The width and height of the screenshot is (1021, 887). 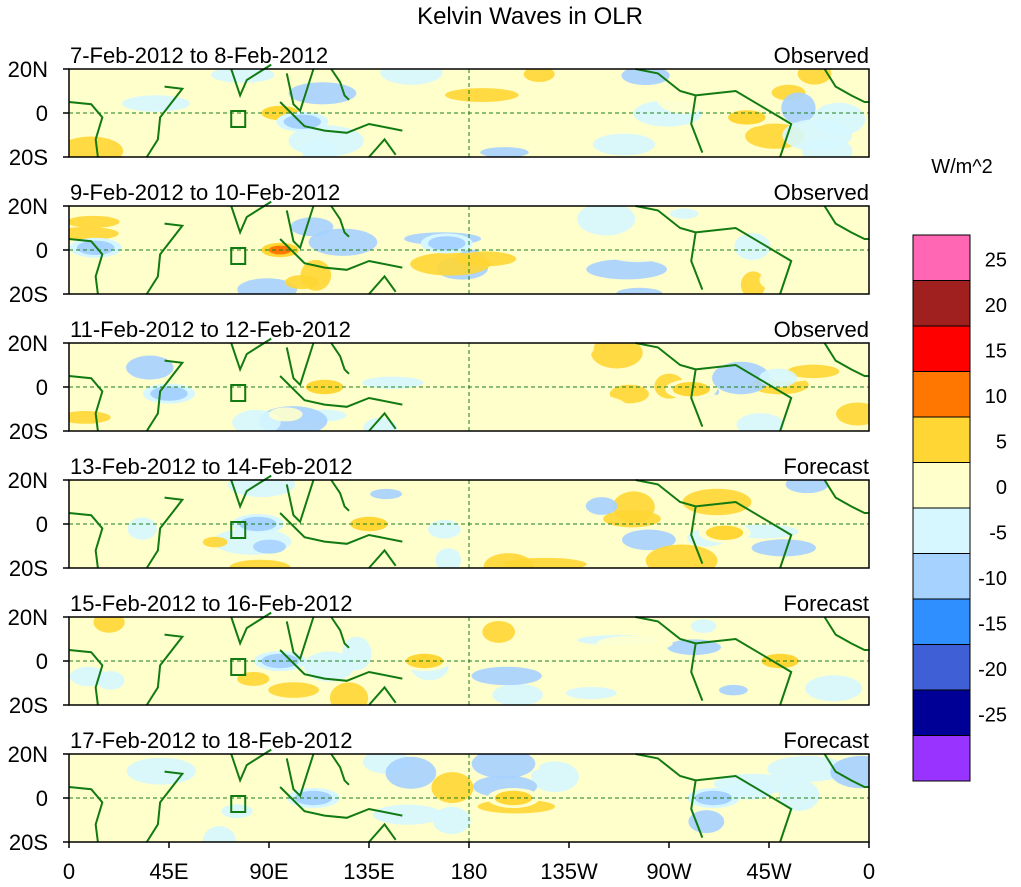 What do you see at coordinates (992, 625) in the screenshot?
I see `colorbar-label: -15` at bounding box center [992, 625].